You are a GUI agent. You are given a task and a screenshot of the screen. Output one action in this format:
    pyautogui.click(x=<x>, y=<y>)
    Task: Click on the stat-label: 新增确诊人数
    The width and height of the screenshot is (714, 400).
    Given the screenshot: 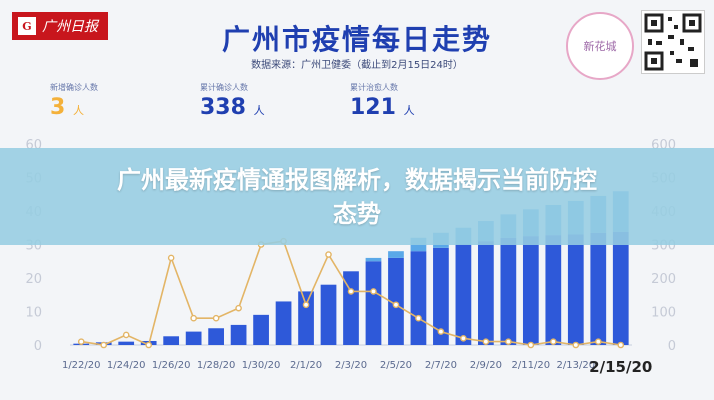 What is the action you would take?
    pyautogui.click(x=74, y=87)
    